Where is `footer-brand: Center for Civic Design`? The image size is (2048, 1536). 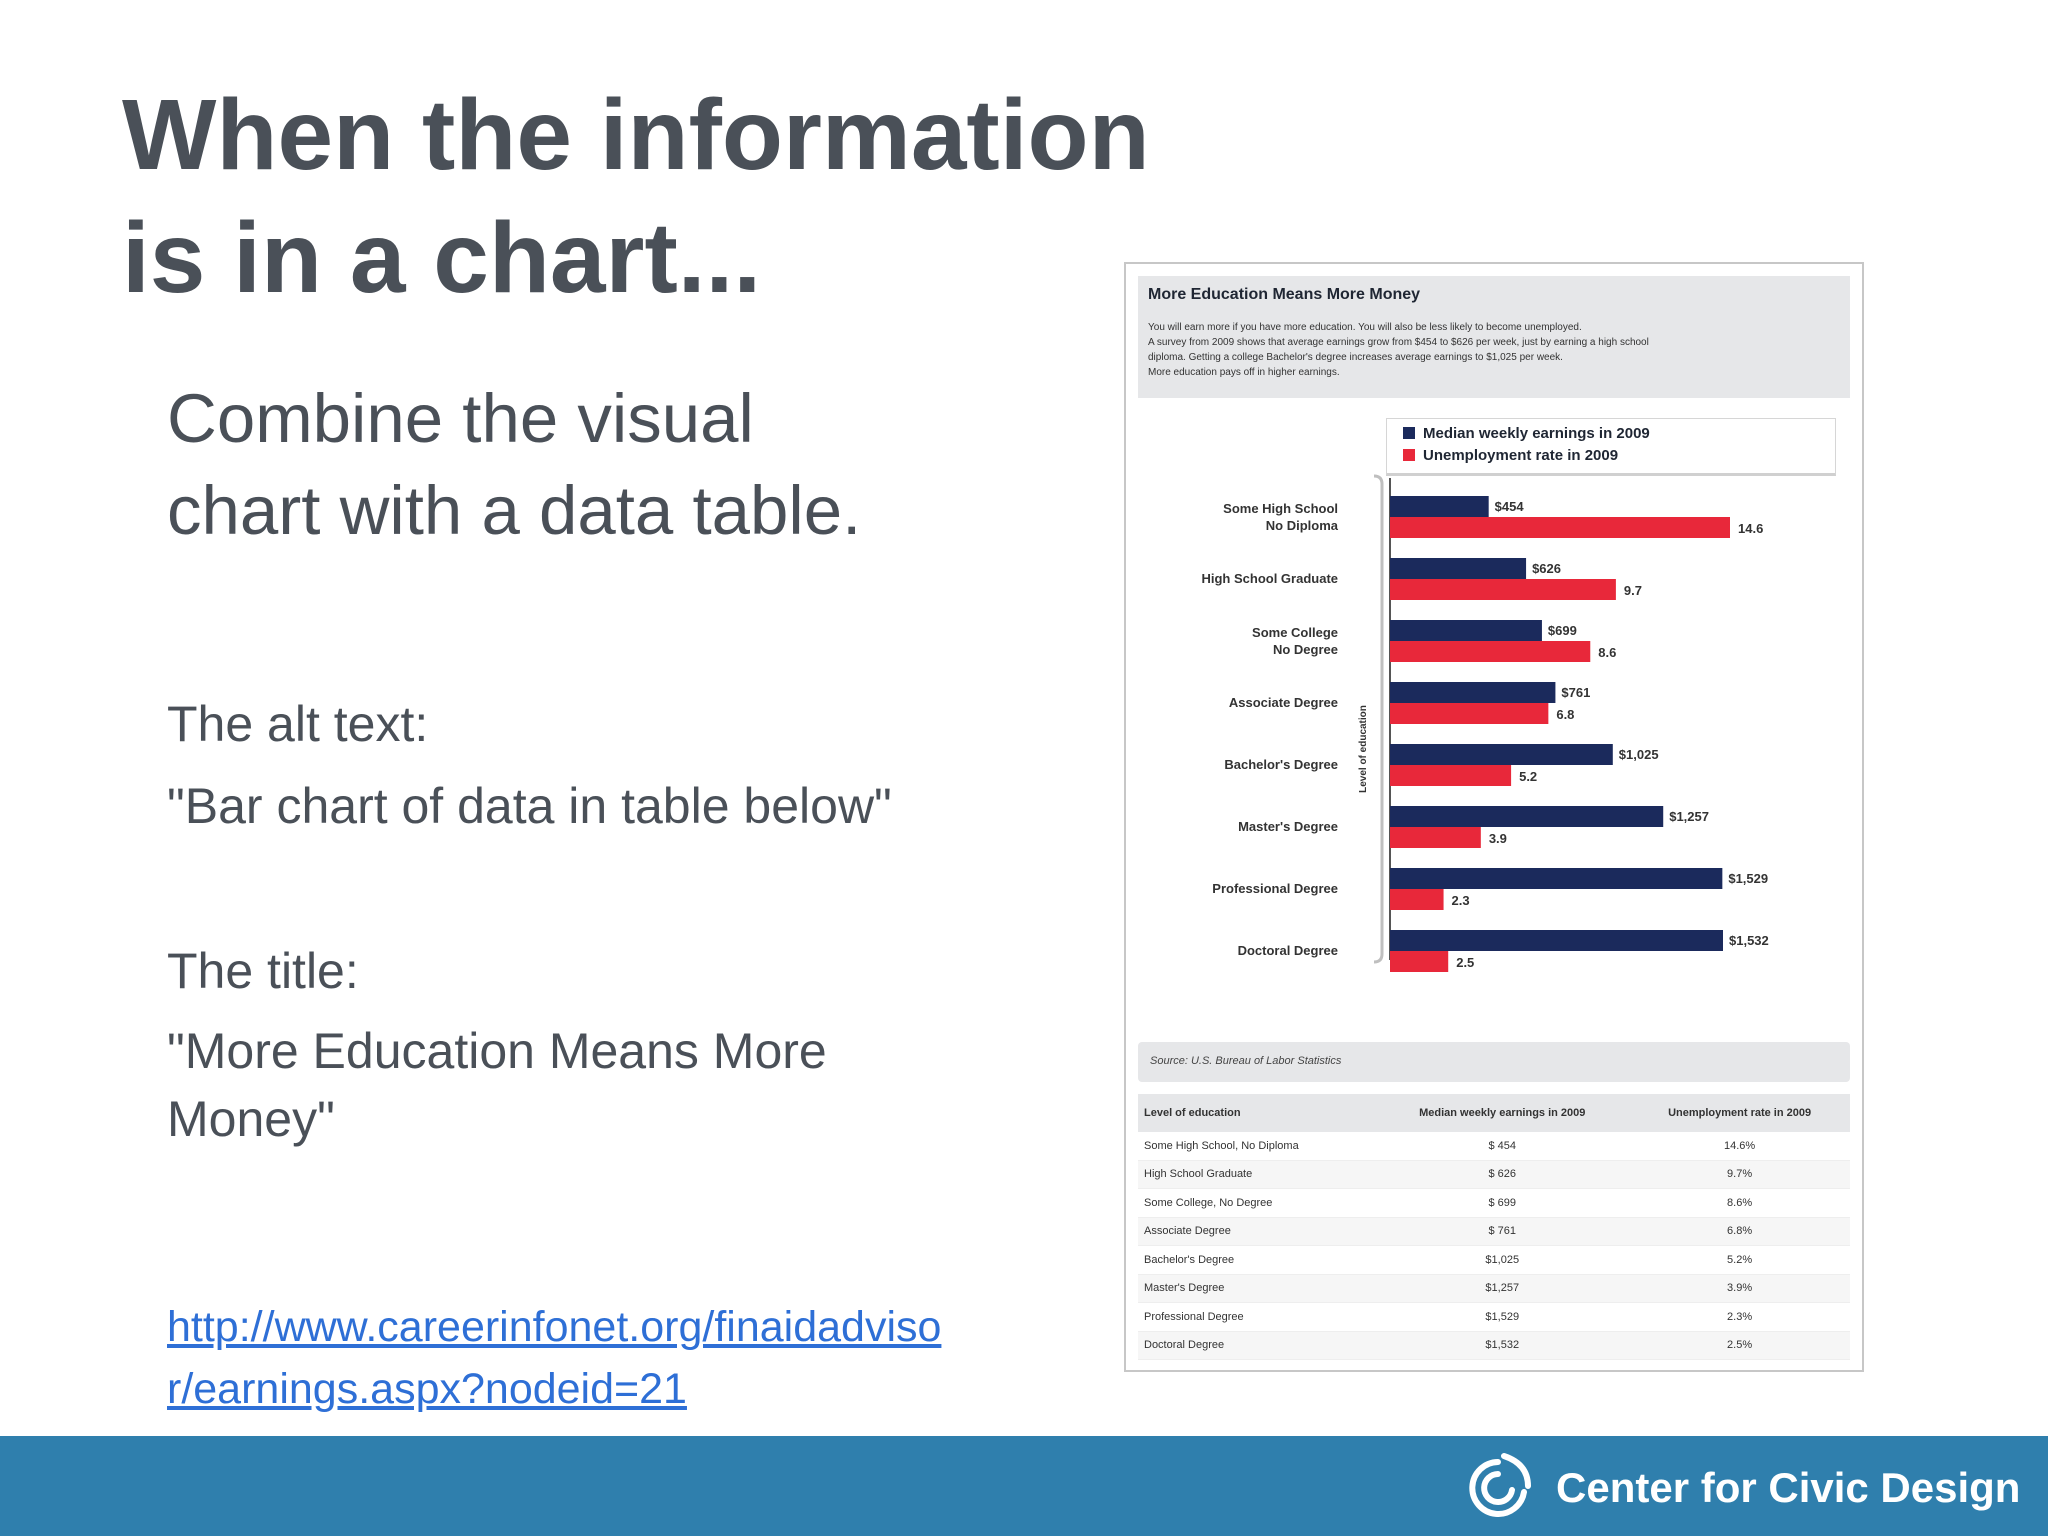 footer-brand: Center for Civic Design is located at coordinates (1788, 1487).